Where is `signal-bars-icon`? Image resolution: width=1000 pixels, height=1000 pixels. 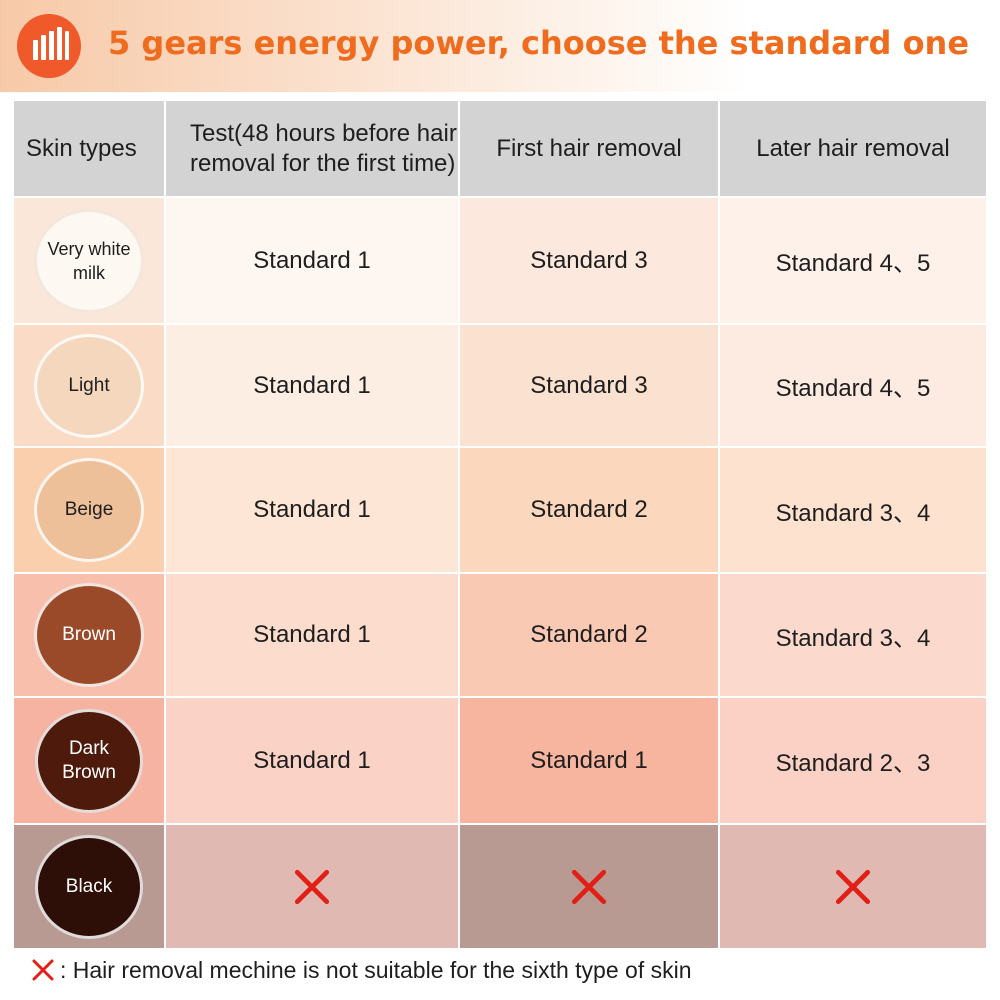 signal-bars-icon is located at coordinates (49, 46).